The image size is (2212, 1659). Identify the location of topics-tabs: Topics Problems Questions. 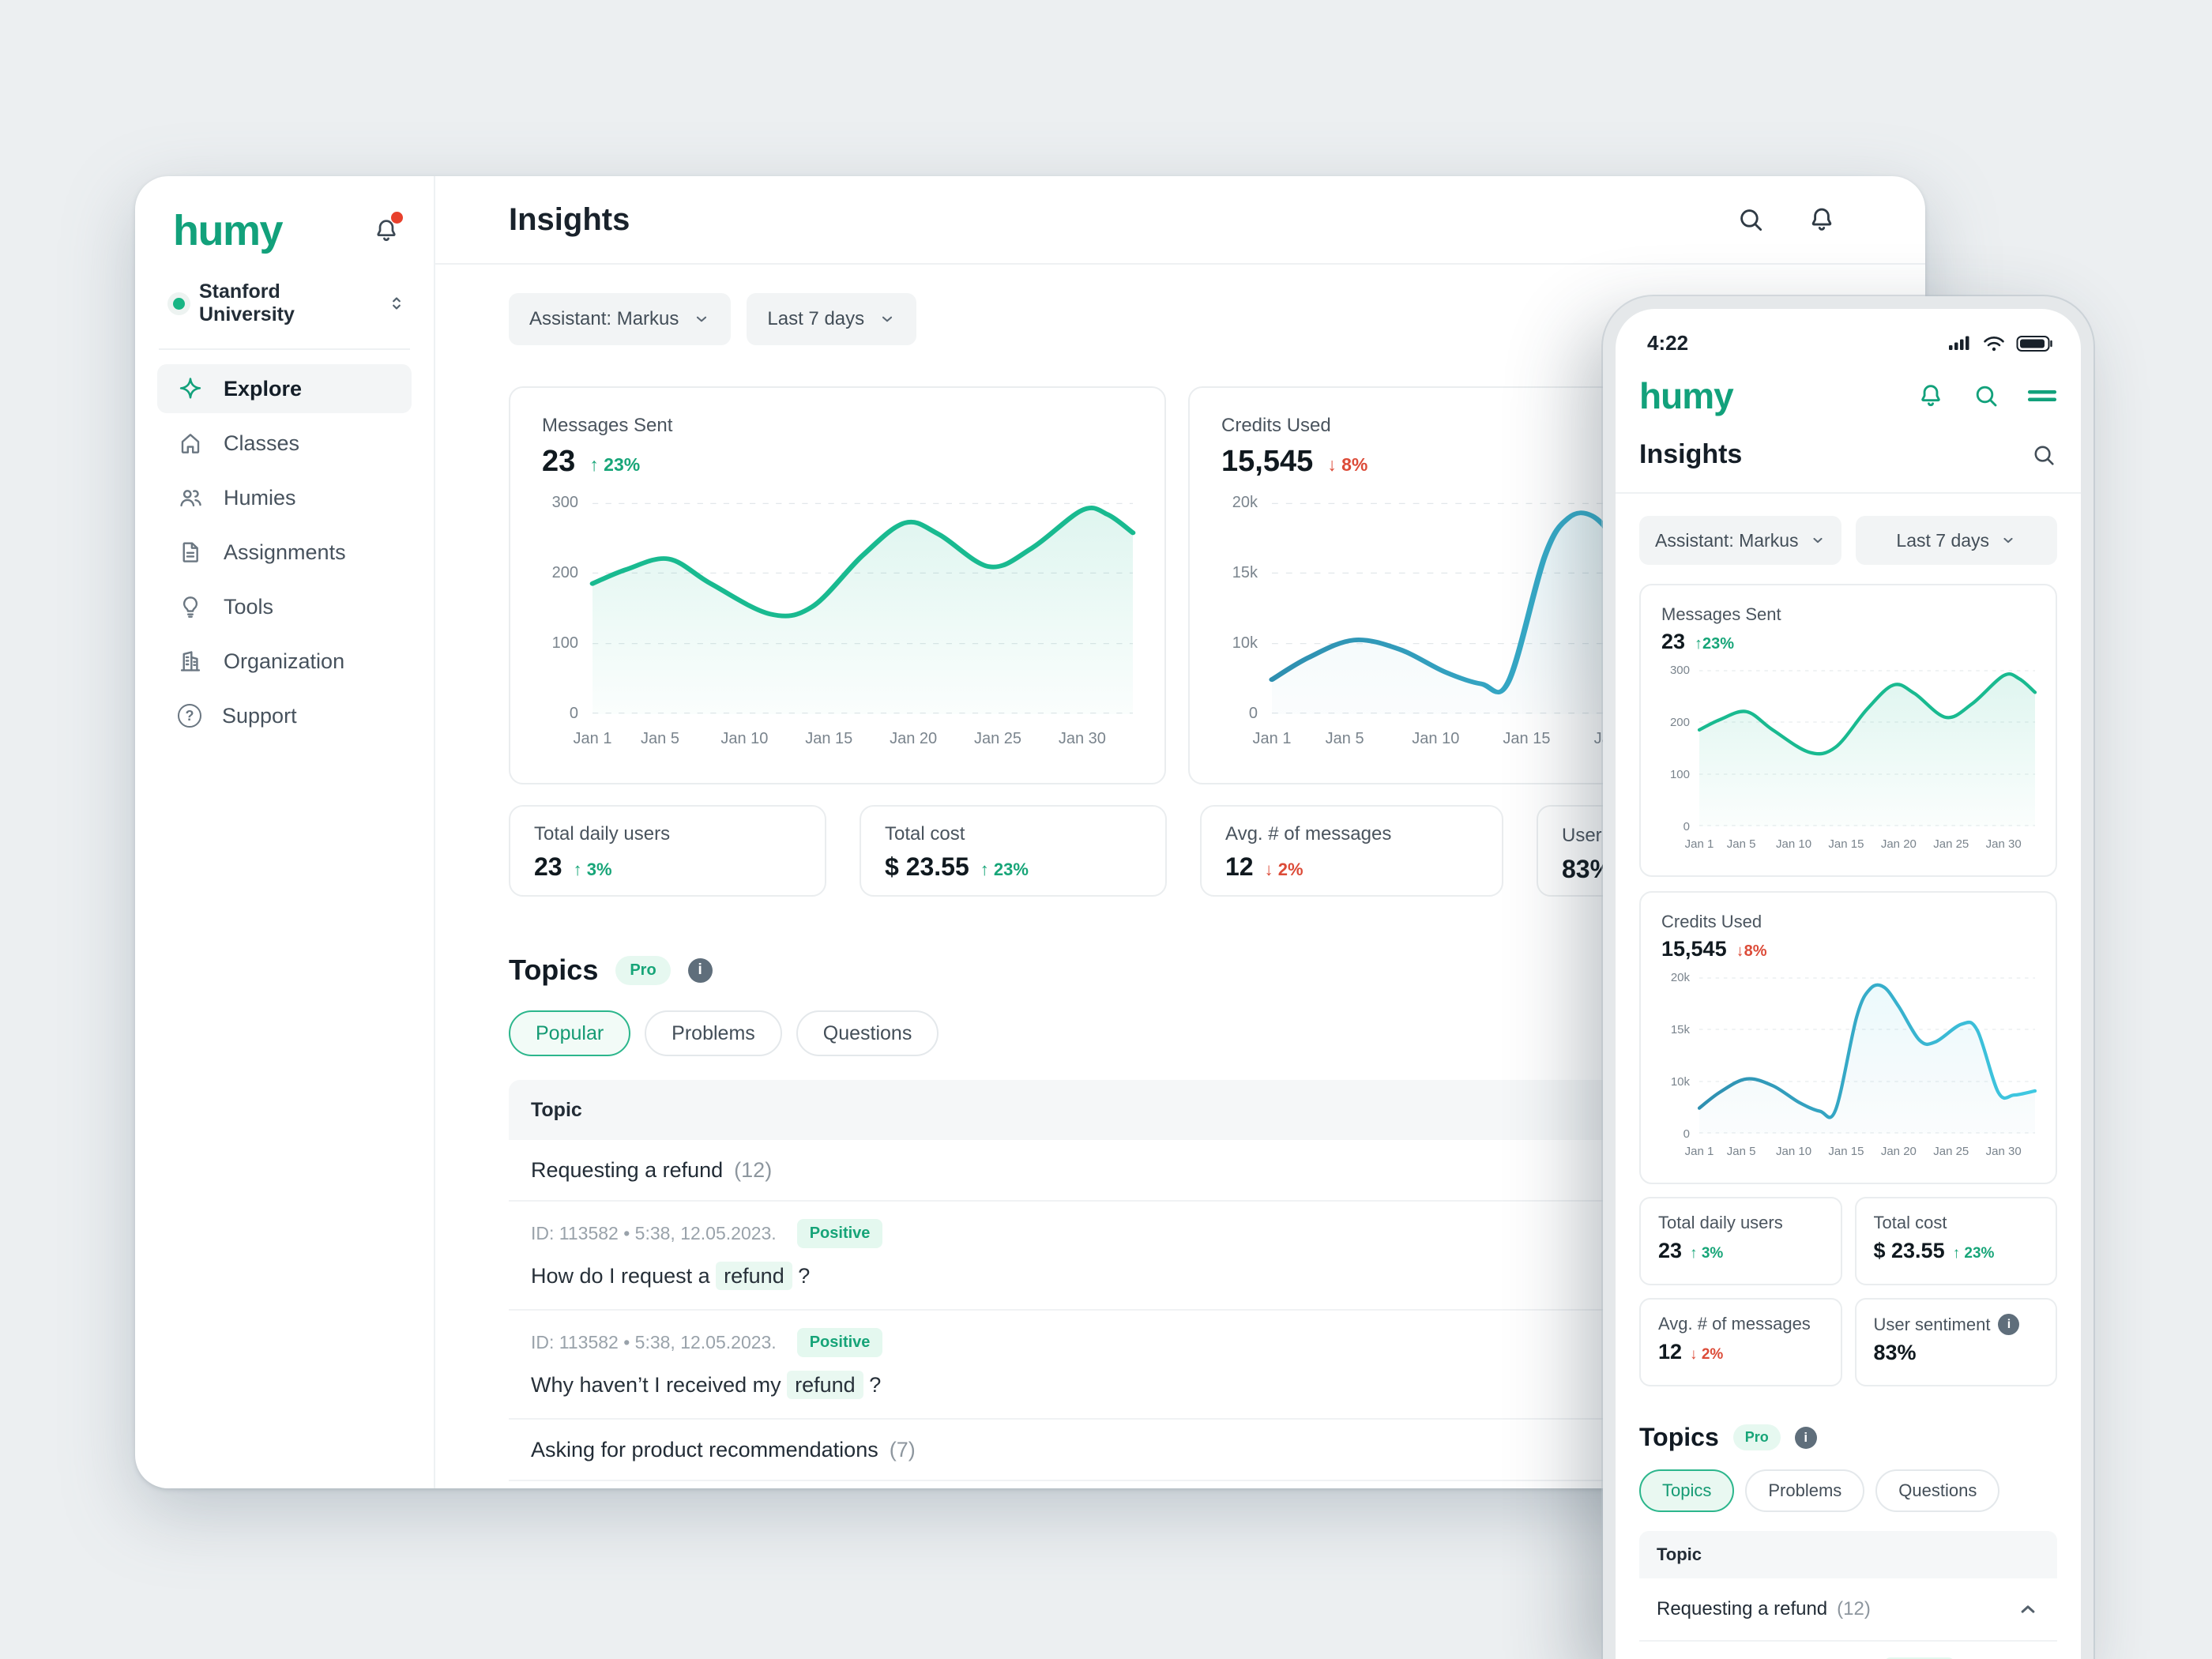
(1848, 1491).